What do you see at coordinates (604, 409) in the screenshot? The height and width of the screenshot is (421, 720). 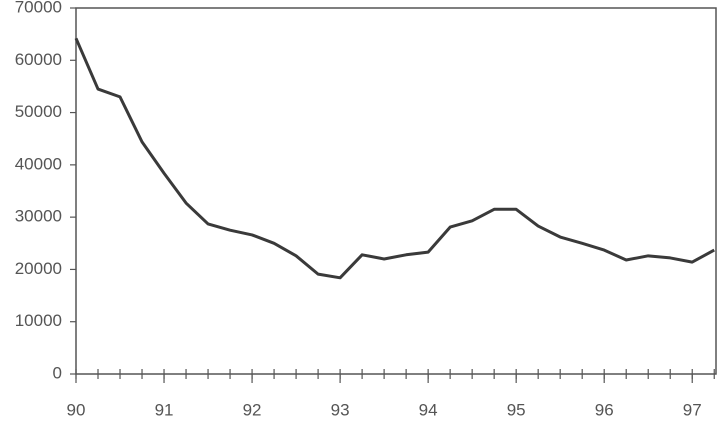 I see `x-tick-label: 96` at bounding box center [604, 409].